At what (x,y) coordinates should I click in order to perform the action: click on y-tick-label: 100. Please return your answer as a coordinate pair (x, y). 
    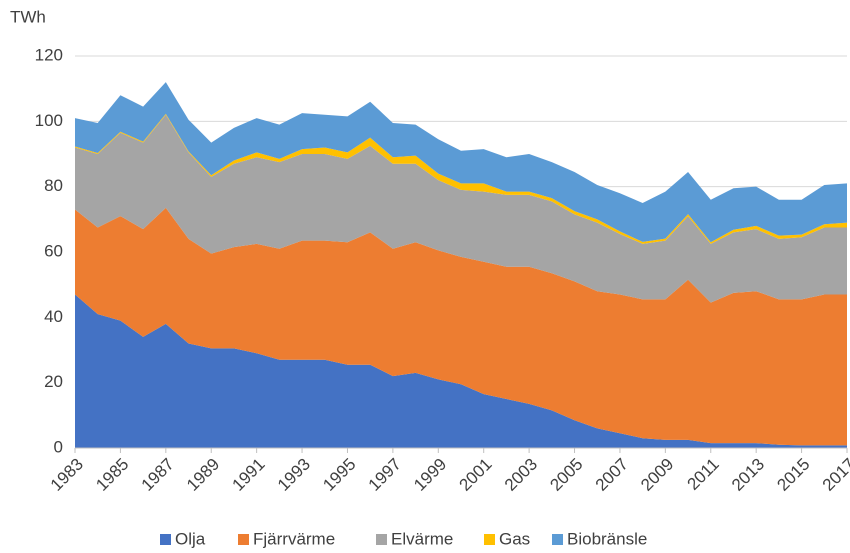
    Looking at the image, I should click on (49, 120).